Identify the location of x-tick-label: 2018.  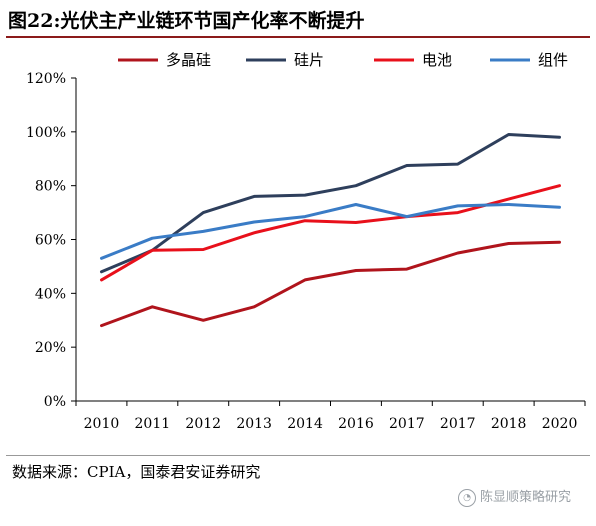
(509, 424).